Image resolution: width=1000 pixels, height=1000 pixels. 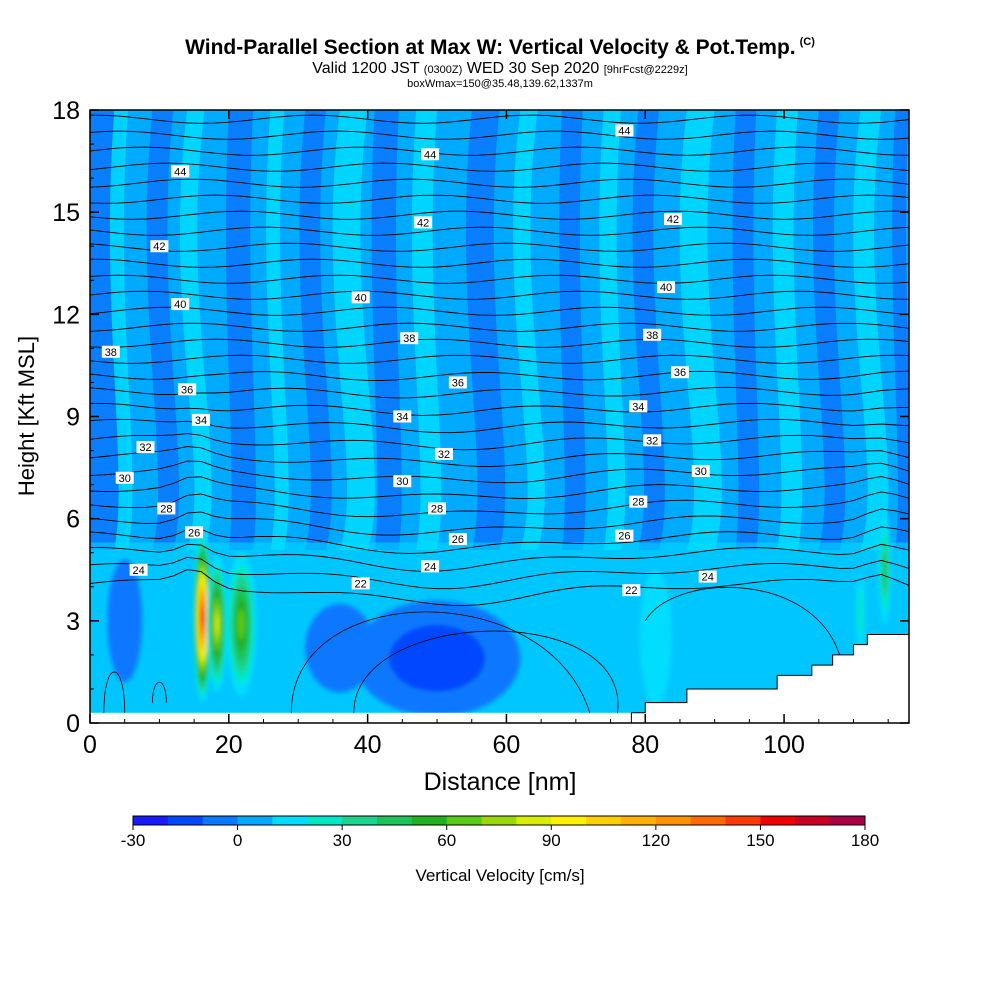 What do you see at coordinates (499, 717) in the screenshot?
I see `below-ground` at bounding box center [499, 717].